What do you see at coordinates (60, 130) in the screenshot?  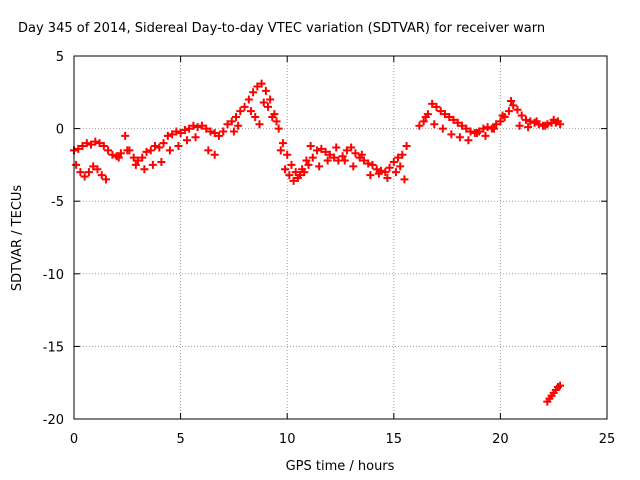 I see `y-tick-label: 0` at bounding box center [60, 130].